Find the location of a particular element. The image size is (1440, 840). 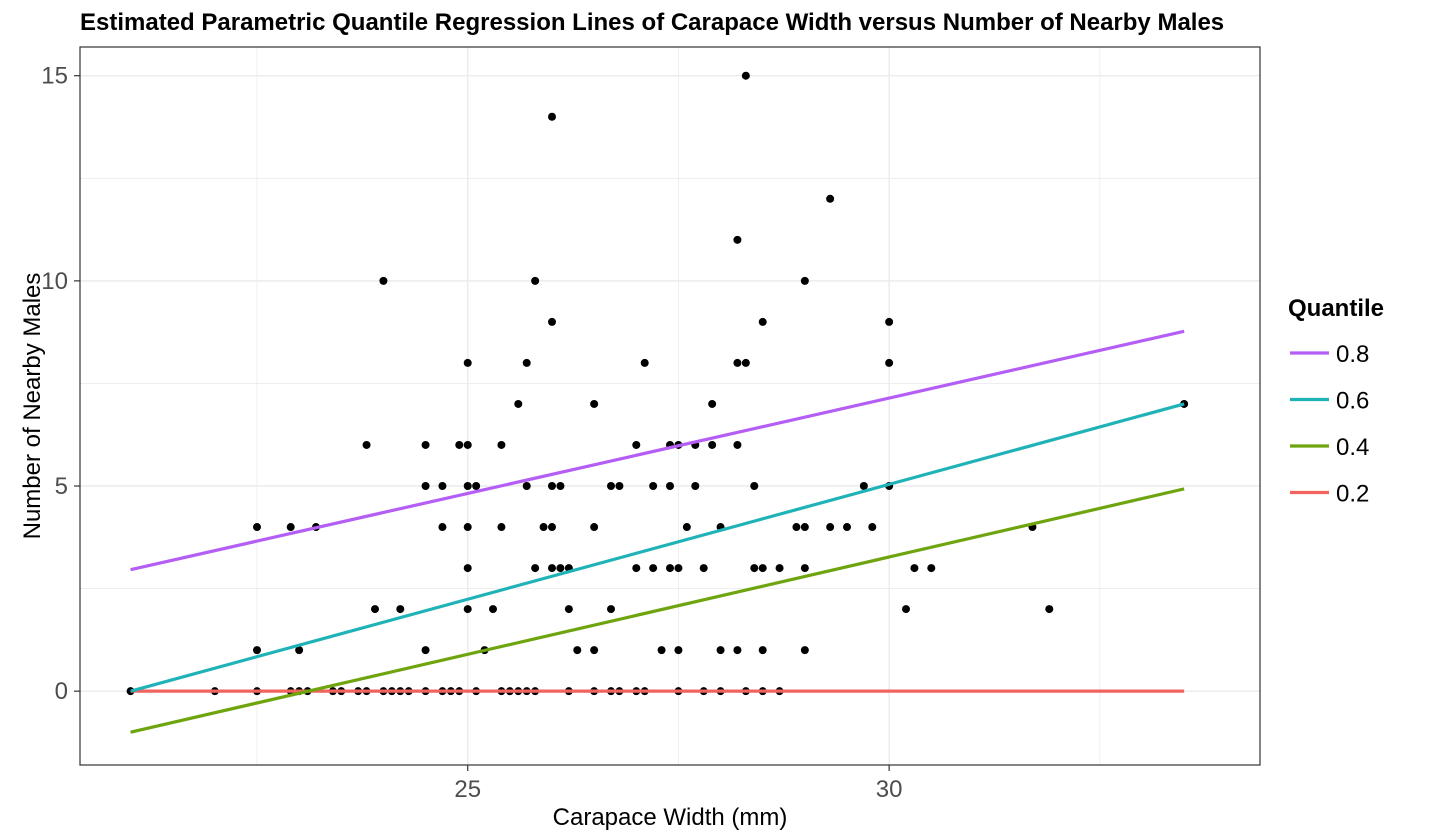

legend-label: 0.6 is located at coordinates (1352, 401).